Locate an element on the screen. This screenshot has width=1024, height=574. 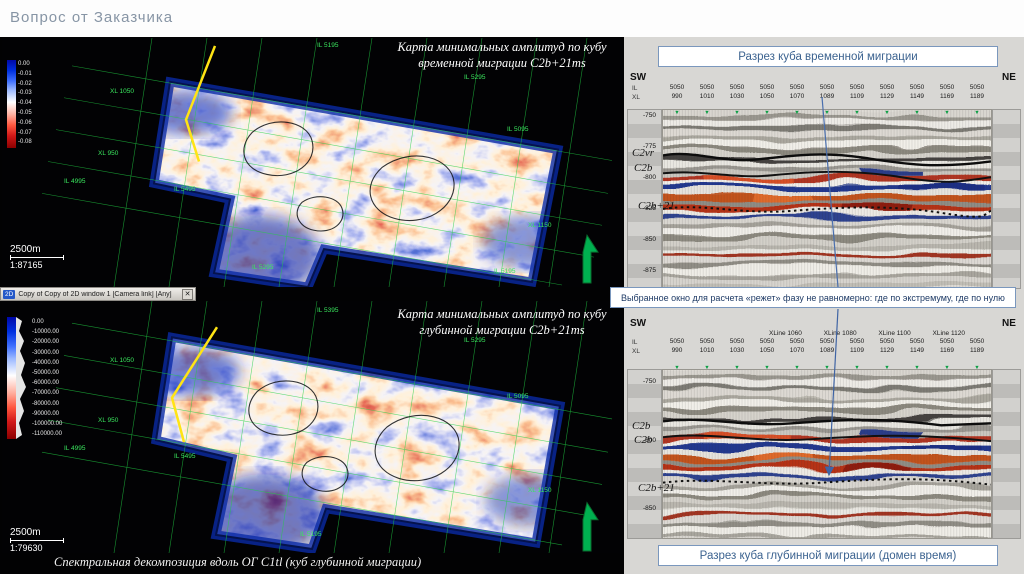
depth-value: -775 is located at coordinates (649, 146).